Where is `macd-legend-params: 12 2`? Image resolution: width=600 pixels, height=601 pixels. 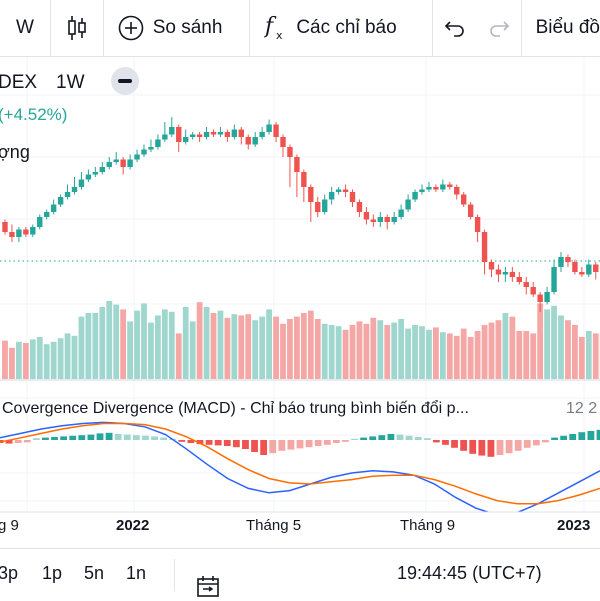 macd-legend-params: 12 2 is located at coordinates (581, 408).